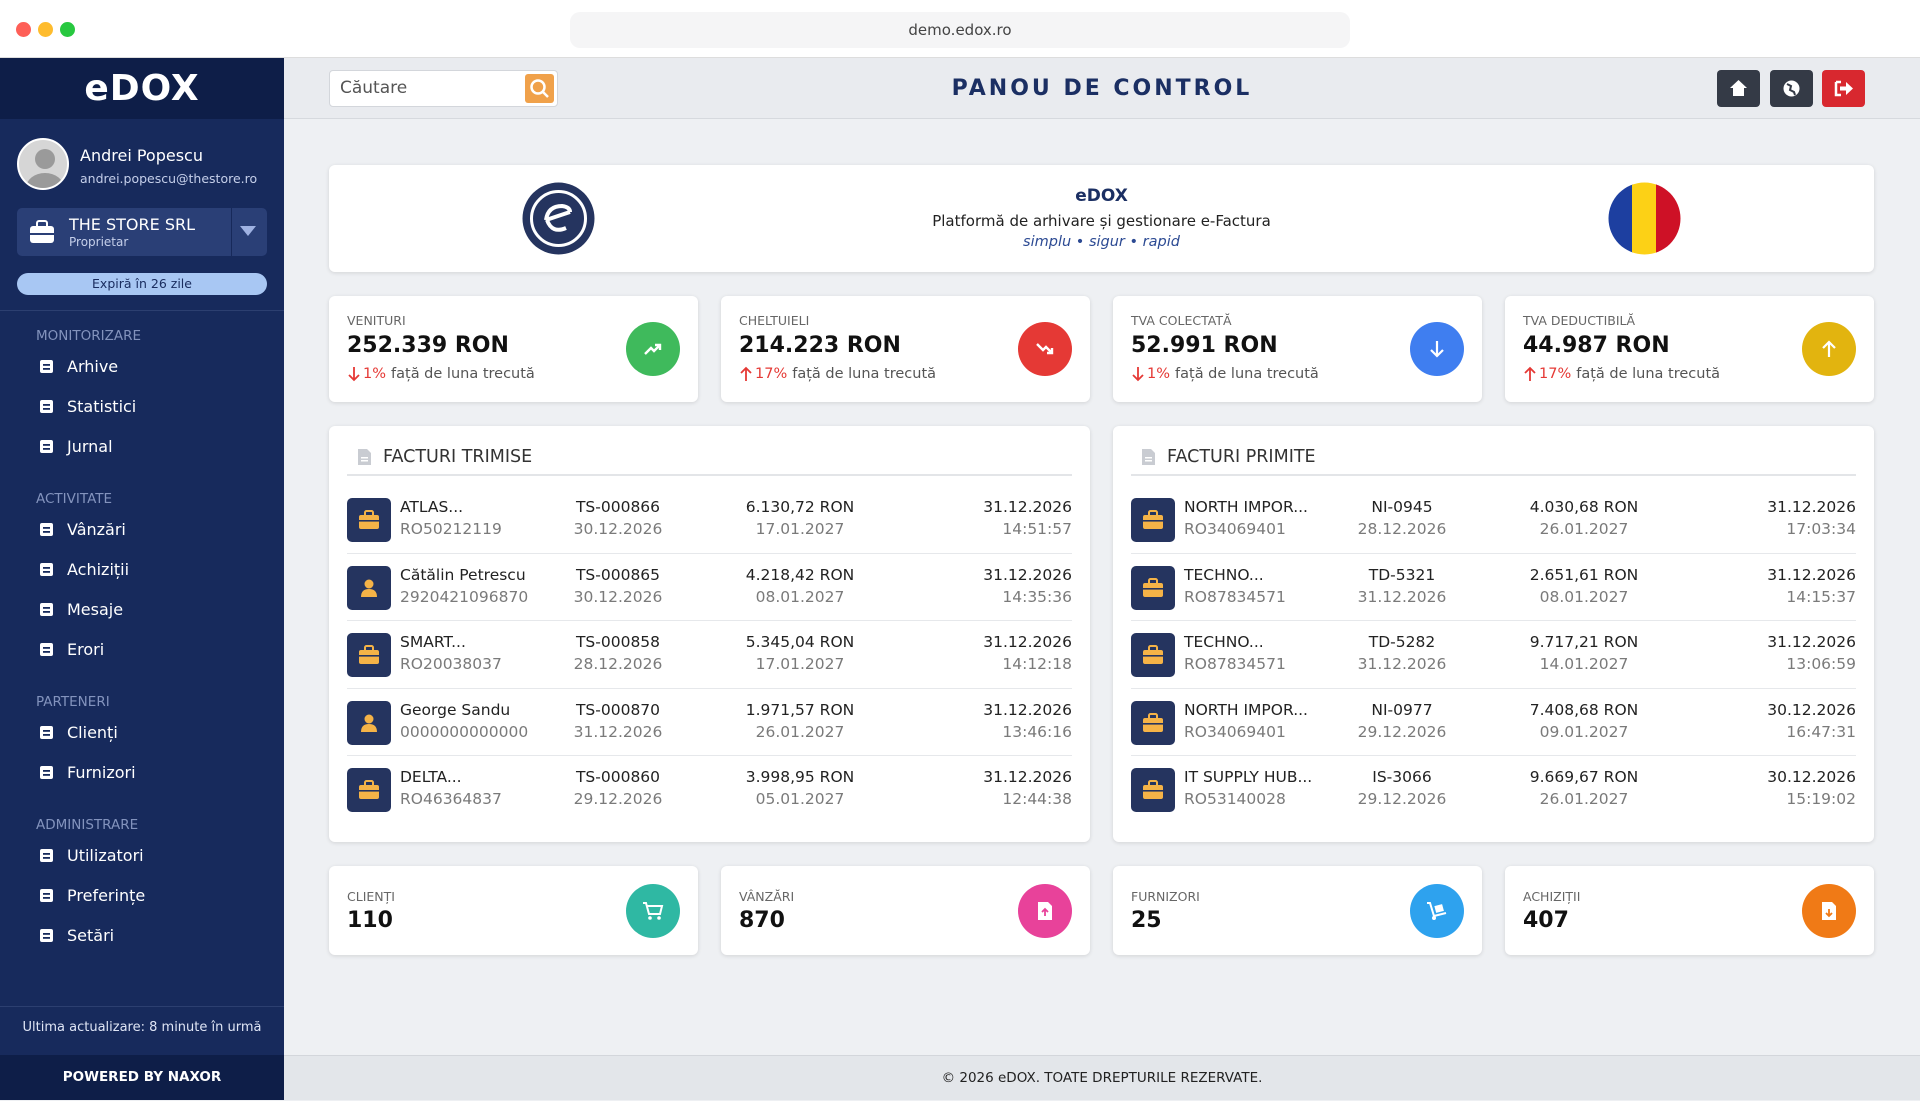 The width and height of the screenshot is (1920, 1101). I want to click on user-email: andrei.popescu@thestore.ro, so click(169, 178).